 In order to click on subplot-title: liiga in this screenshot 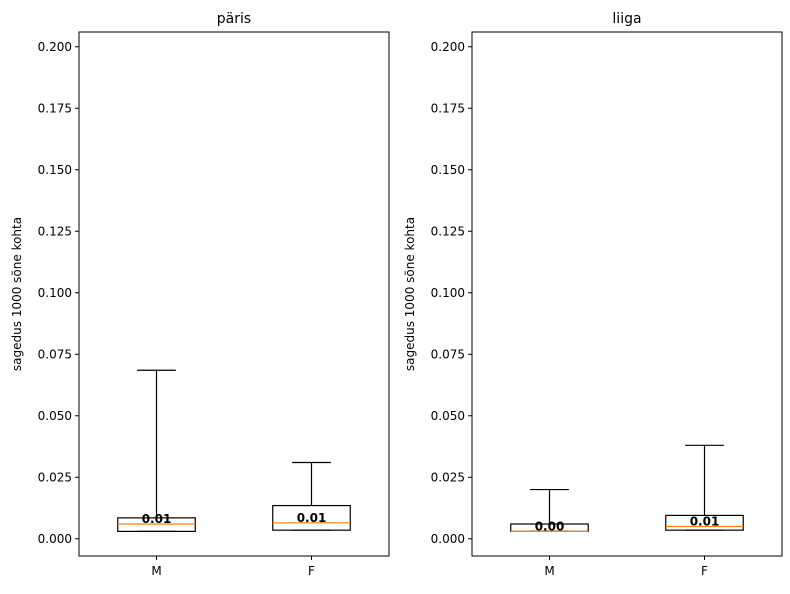, I will do `click(626, 19)`.